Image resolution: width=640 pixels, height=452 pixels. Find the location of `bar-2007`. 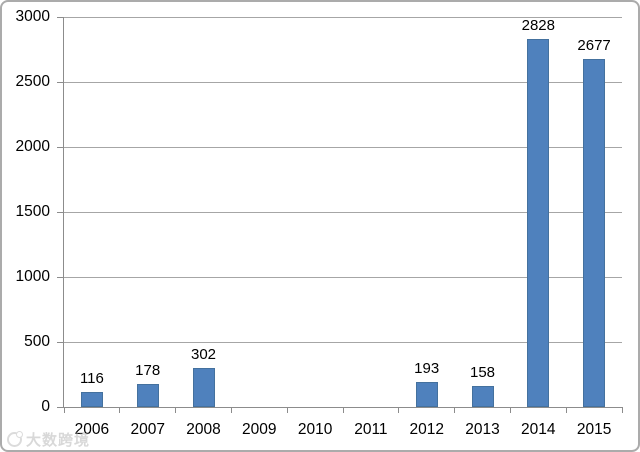

bar-2007 is located at coordinates (147, 395).